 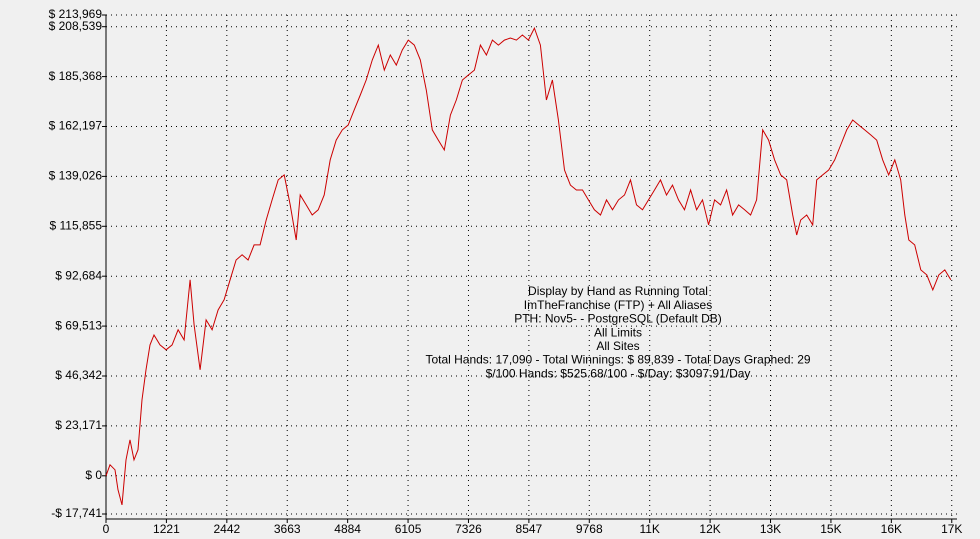 What do you see at coordinates (76, 513) in the screenshot?
I see `y-tick-label: -$ 17,741` at bounding box center [76, 513].